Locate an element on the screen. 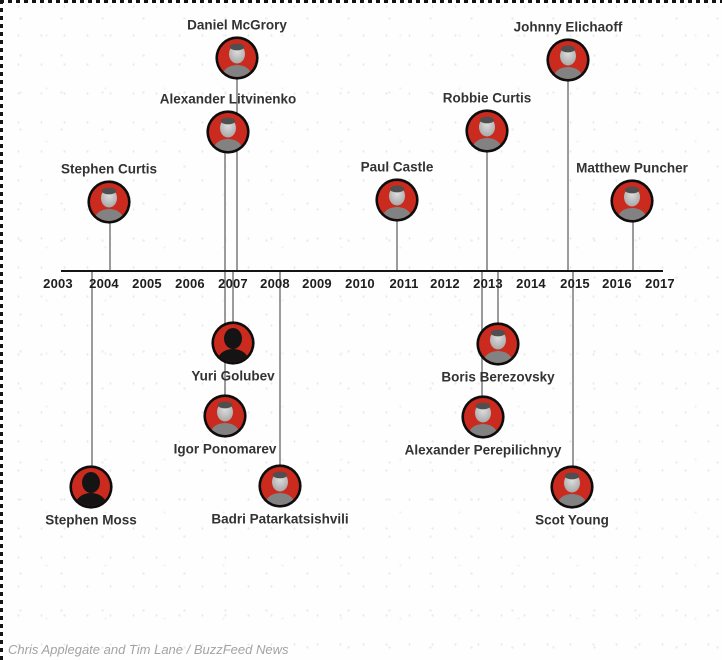 The image size is (722, 660). year-label-2005: 2005 is located at coordinates (147, 283).